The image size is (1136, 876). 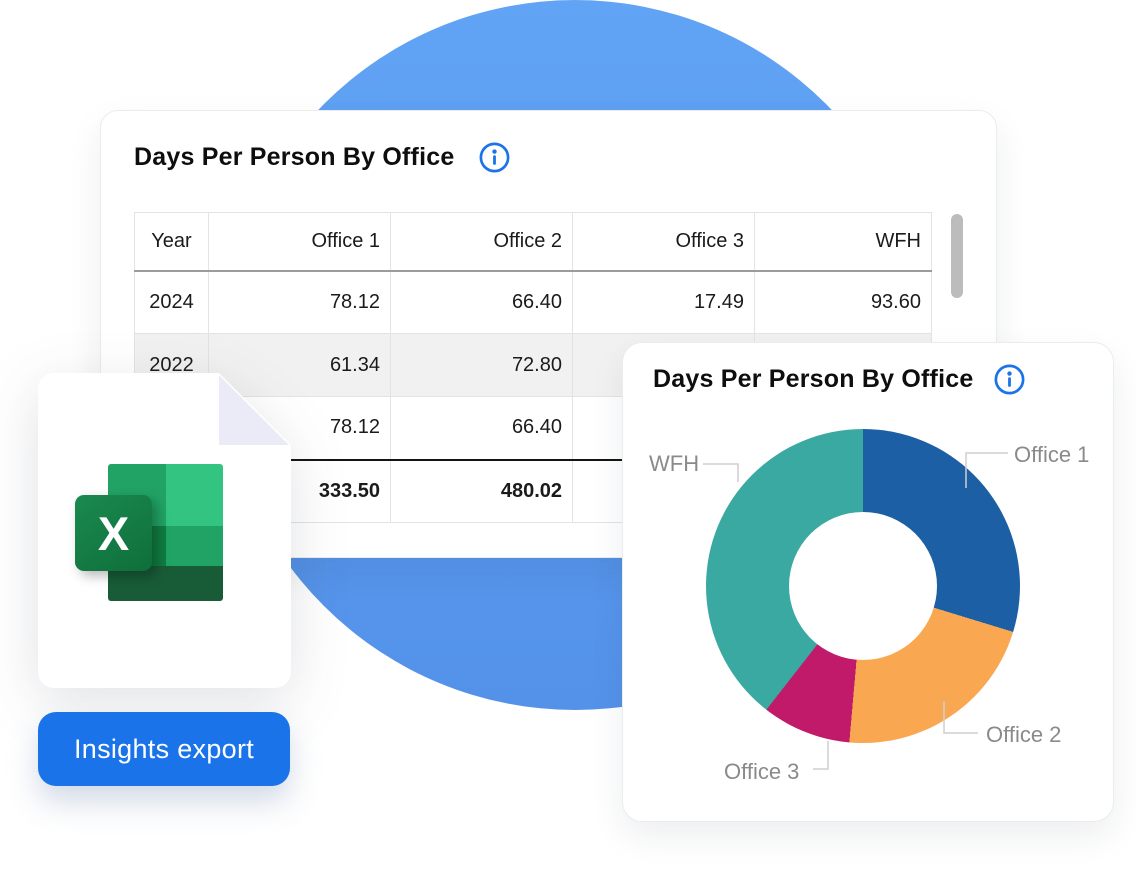 I want to click on column-header: Office 3, so click(x=663, y=242).